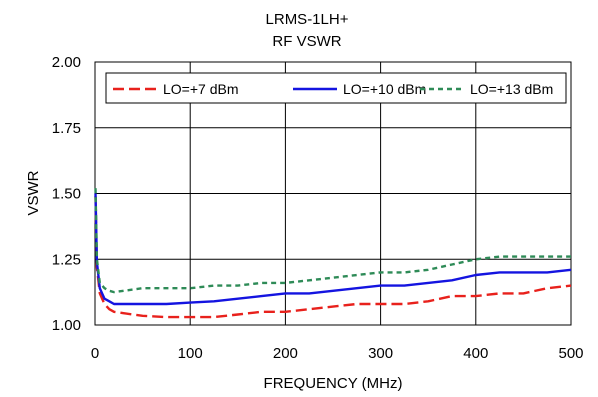 The image size is (598, 397). Describe the element at coordinates (66, 325) in the screenshot. I see `y-tick-label: 1.00` at that location.